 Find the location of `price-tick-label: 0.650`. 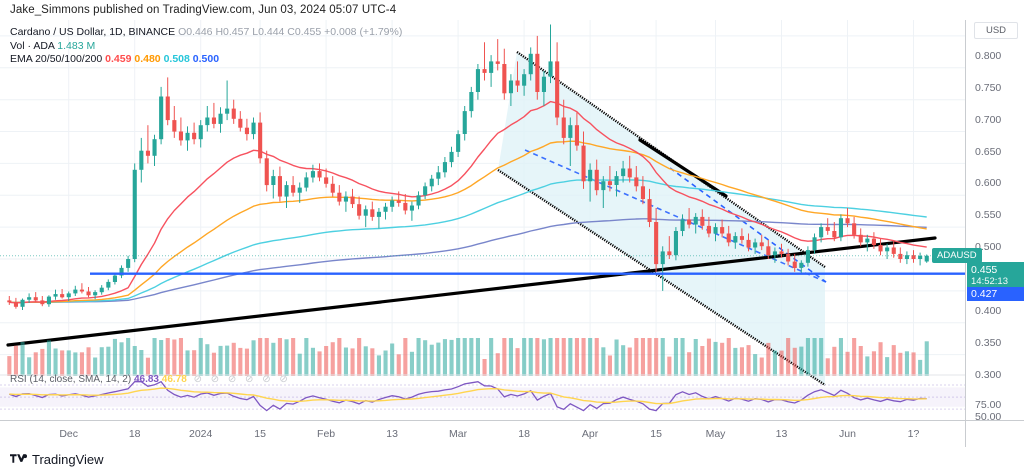

price-tick-label: 0.650 is located at coordinates (988, 151).